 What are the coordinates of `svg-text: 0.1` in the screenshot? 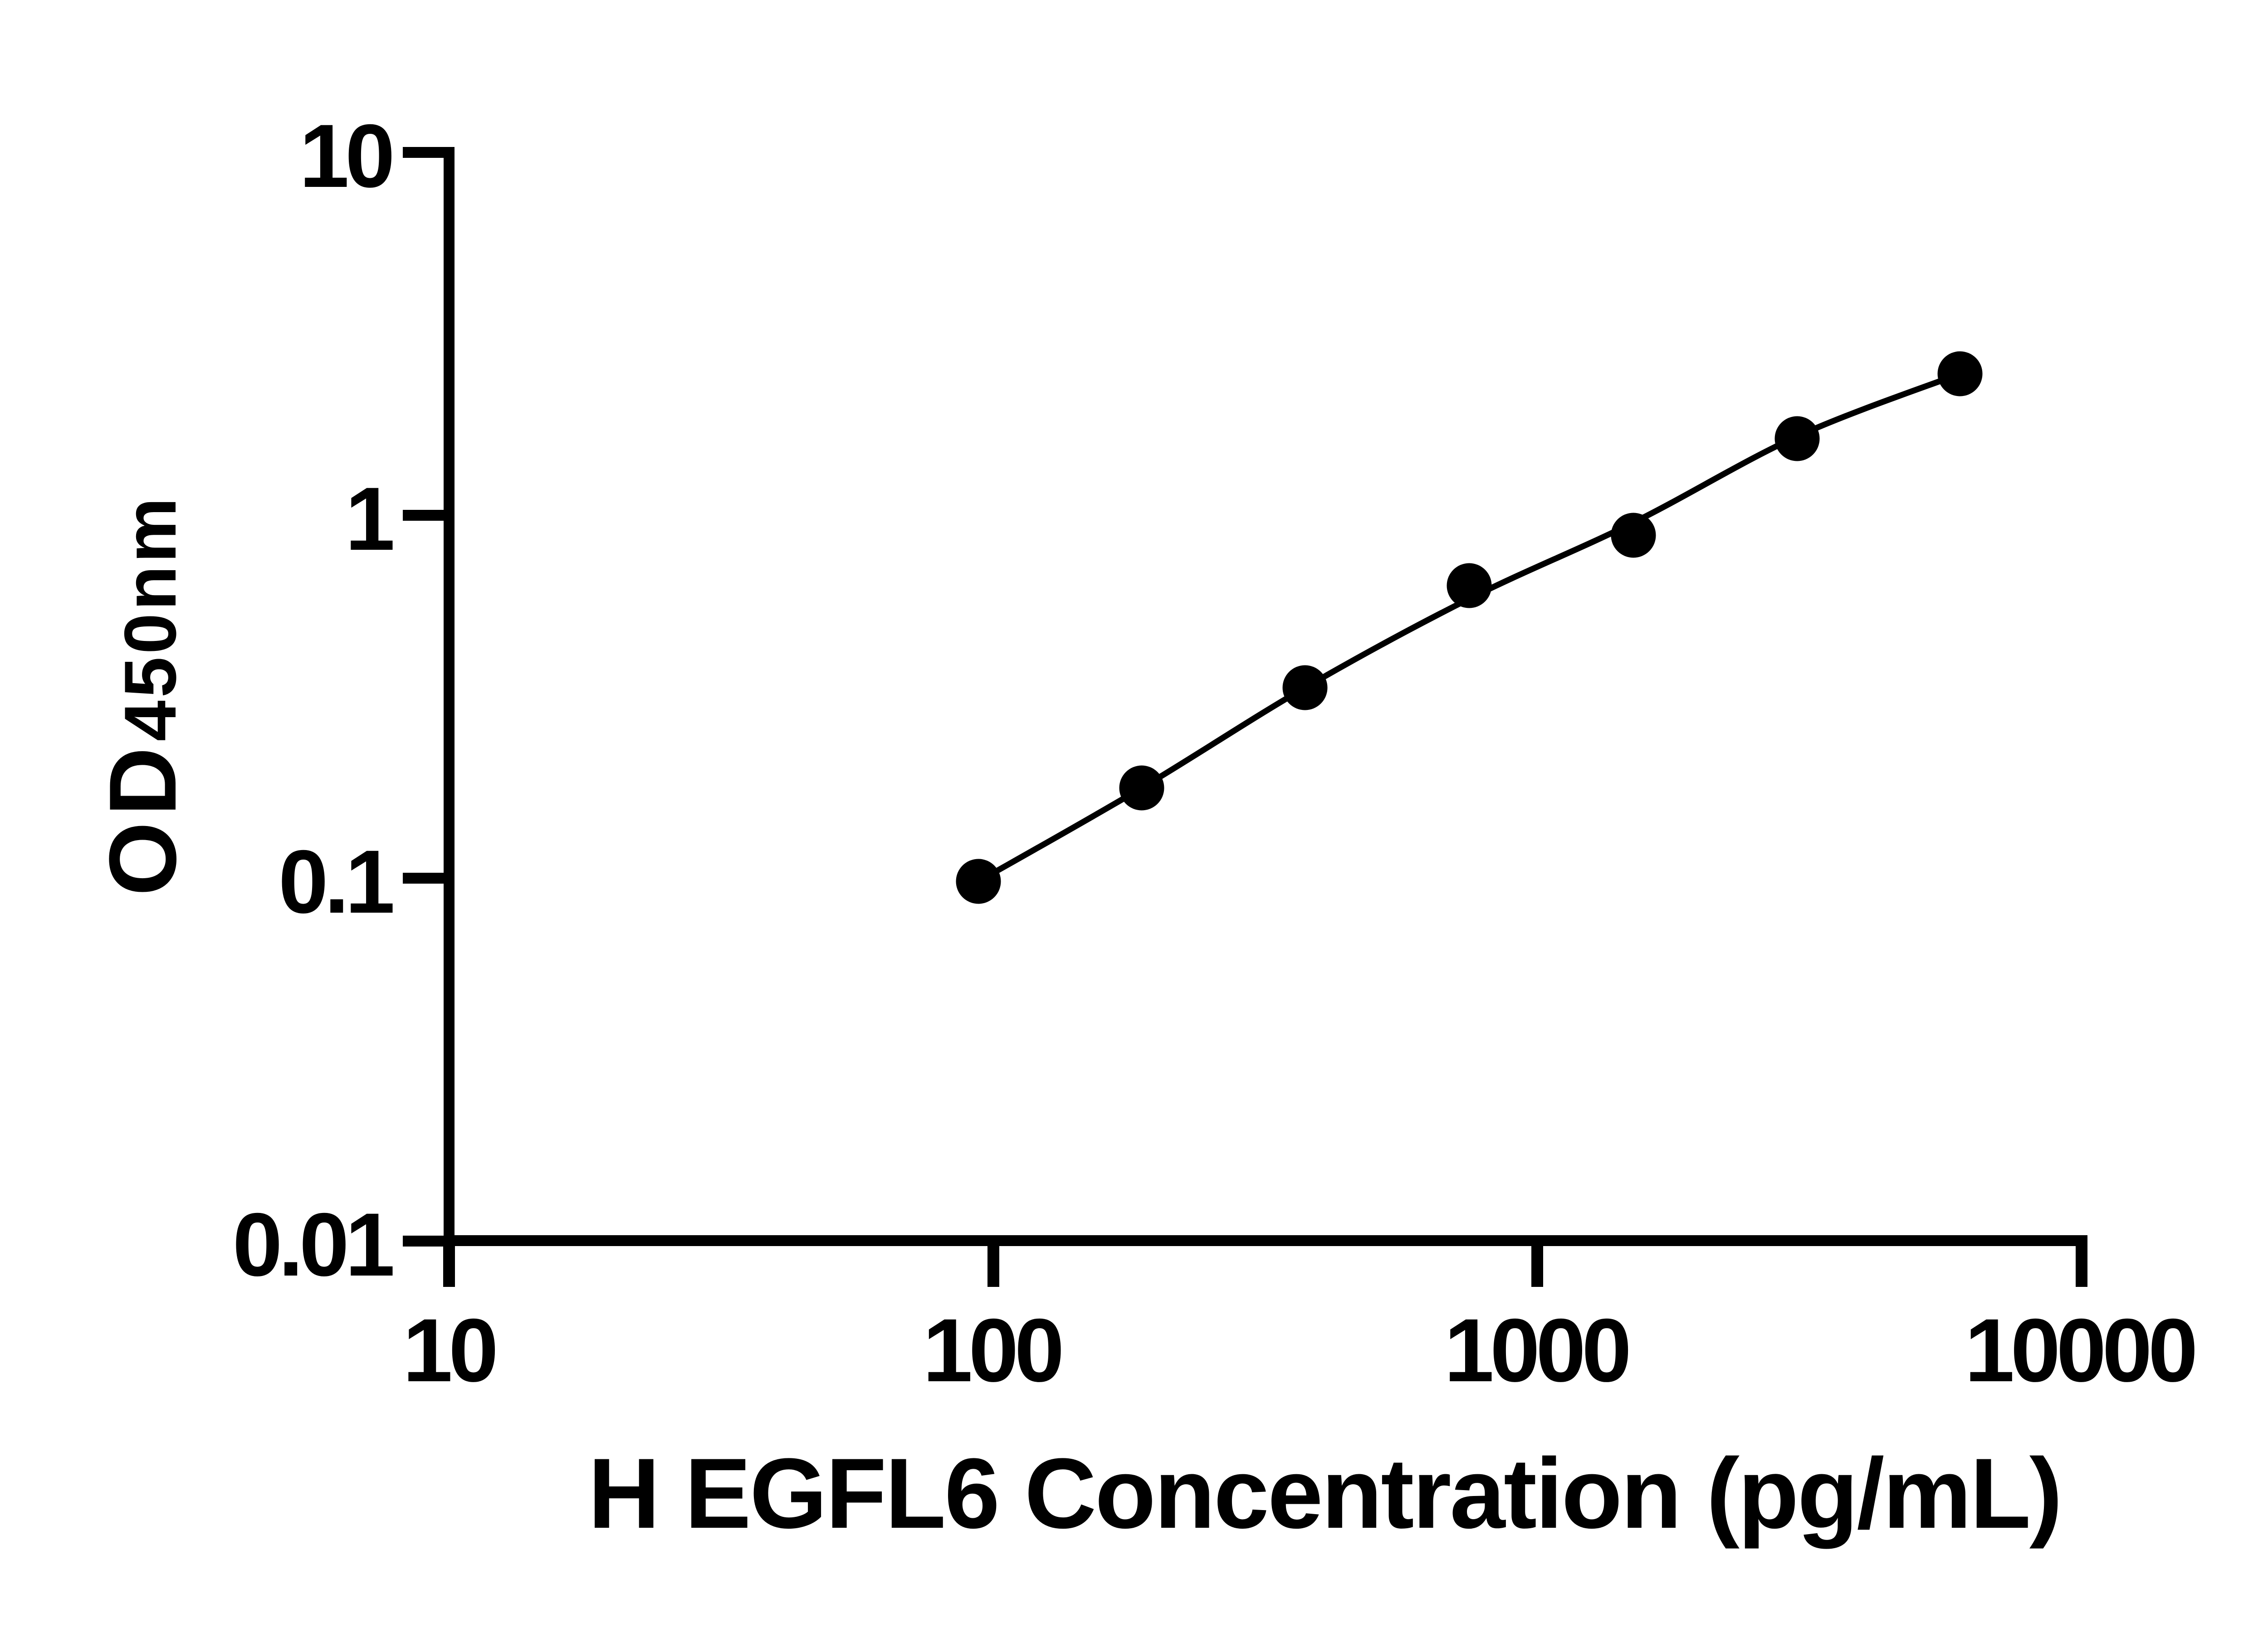 It's located at (336, 881).